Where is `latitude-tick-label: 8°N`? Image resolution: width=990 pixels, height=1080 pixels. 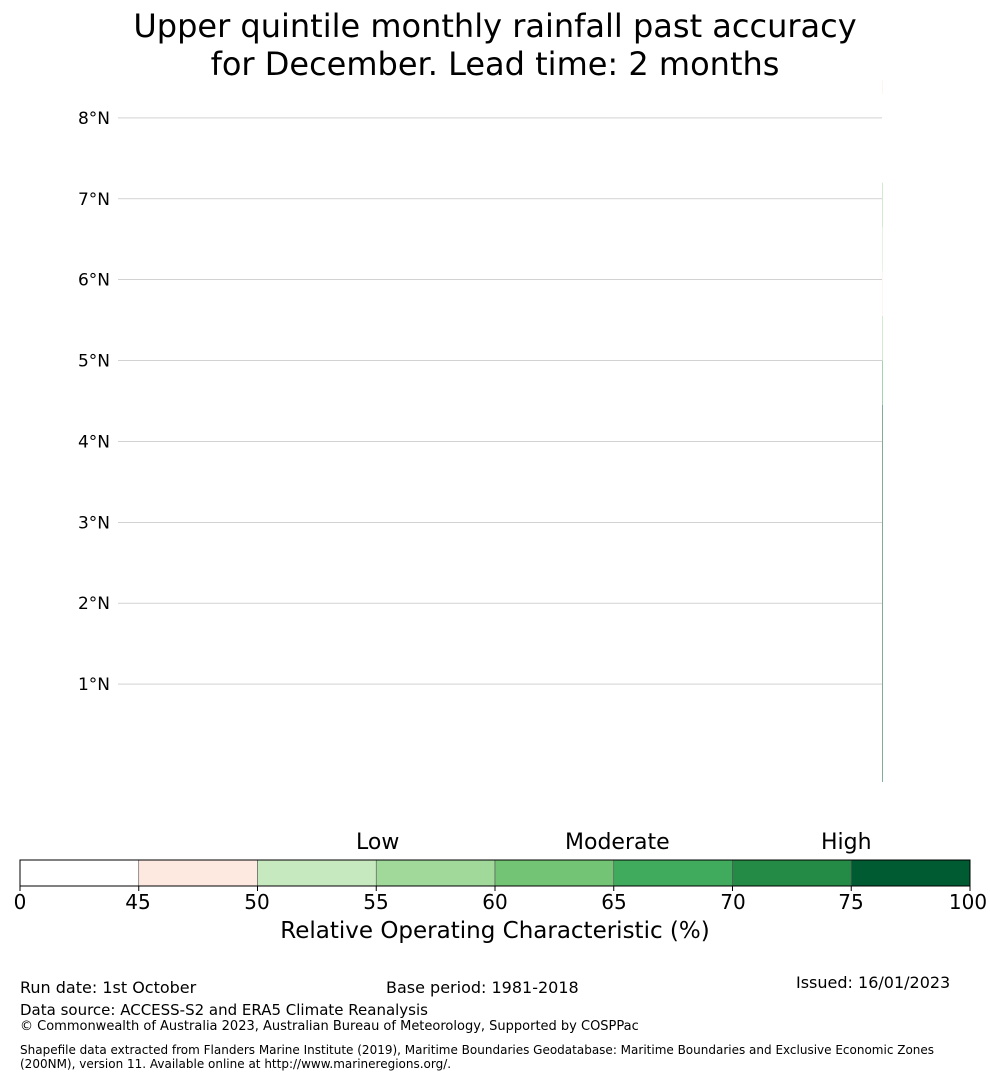
latitude-tick-label: 8°N is located at coordinates (94, 119).